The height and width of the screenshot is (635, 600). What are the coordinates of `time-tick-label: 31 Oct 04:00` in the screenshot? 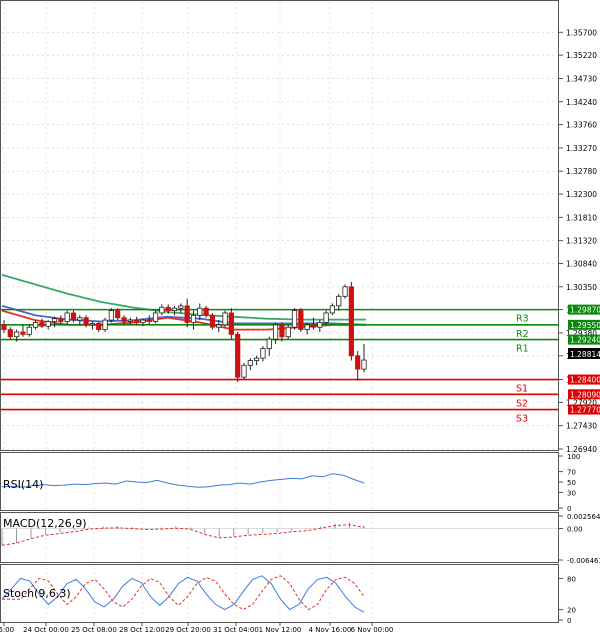 It's located at (236, 630).